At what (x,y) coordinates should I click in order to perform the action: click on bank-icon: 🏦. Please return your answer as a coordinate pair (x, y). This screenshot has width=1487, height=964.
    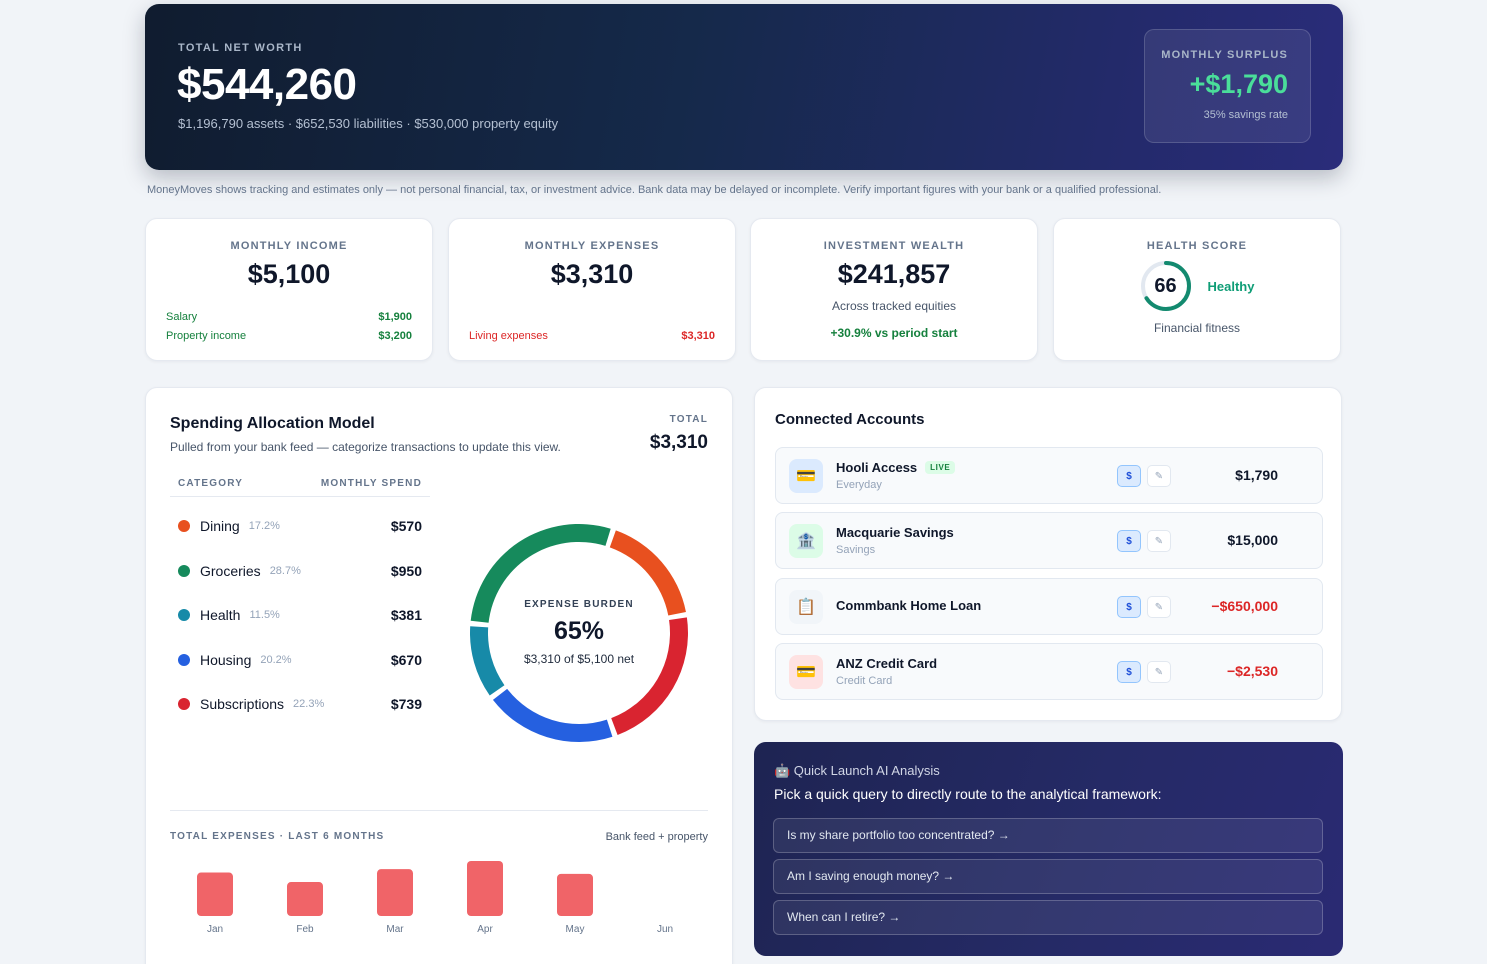
    Looking at the image, I should click on (806, 541).